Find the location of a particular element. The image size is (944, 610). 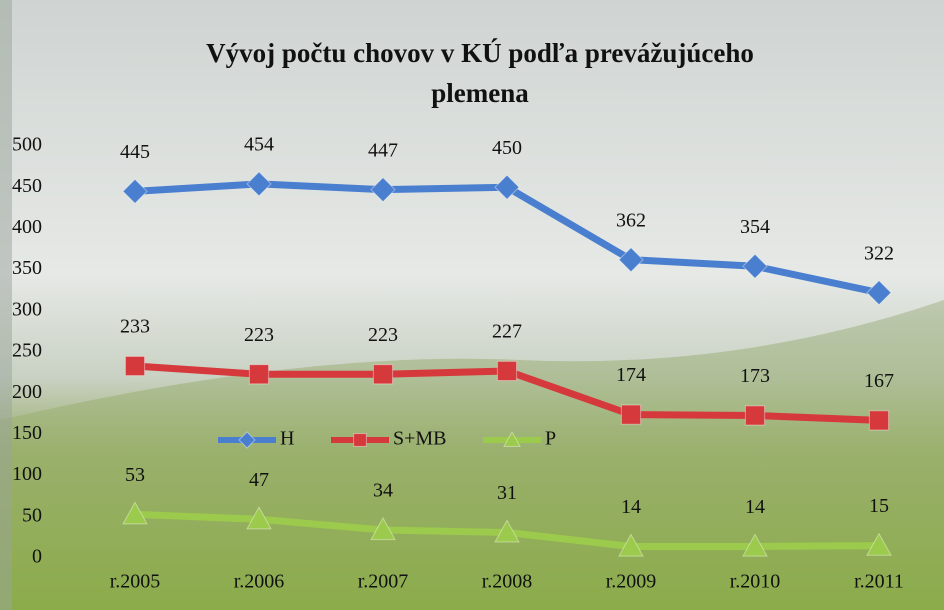

x-tick-label: r.2011 is located at coordinates (879, 582).